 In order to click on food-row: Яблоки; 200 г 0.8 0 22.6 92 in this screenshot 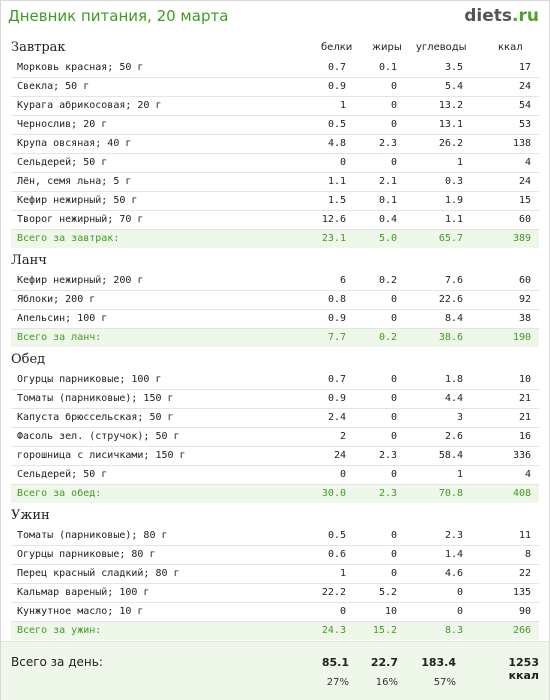, I will do `click(275, 300)`.